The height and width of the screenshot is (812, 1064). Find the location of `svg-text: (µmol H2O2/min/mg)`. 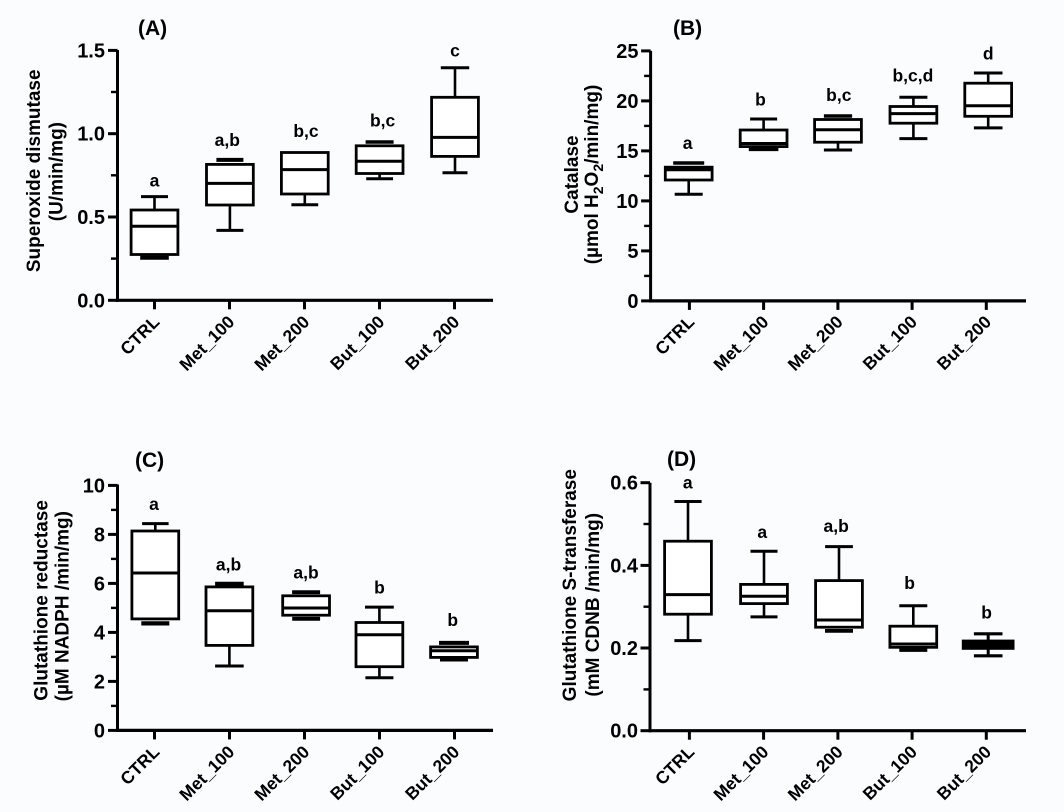

svg-text: (µmol H2O2/min/mg) is located at coordinates (594, 175).